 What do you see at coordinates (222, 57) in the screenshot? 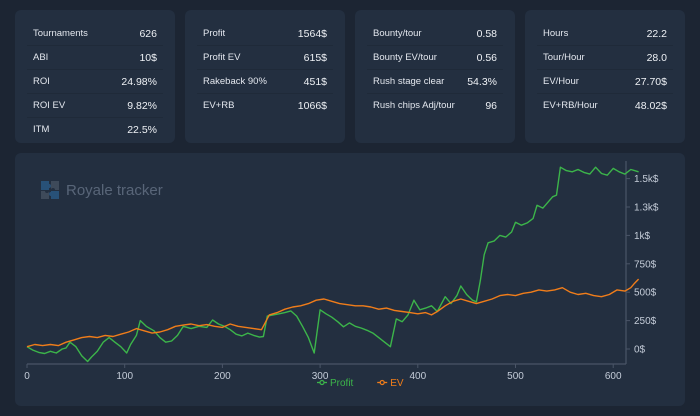
I see `stat-label: Profit EV` at bounding box center [222, 57].